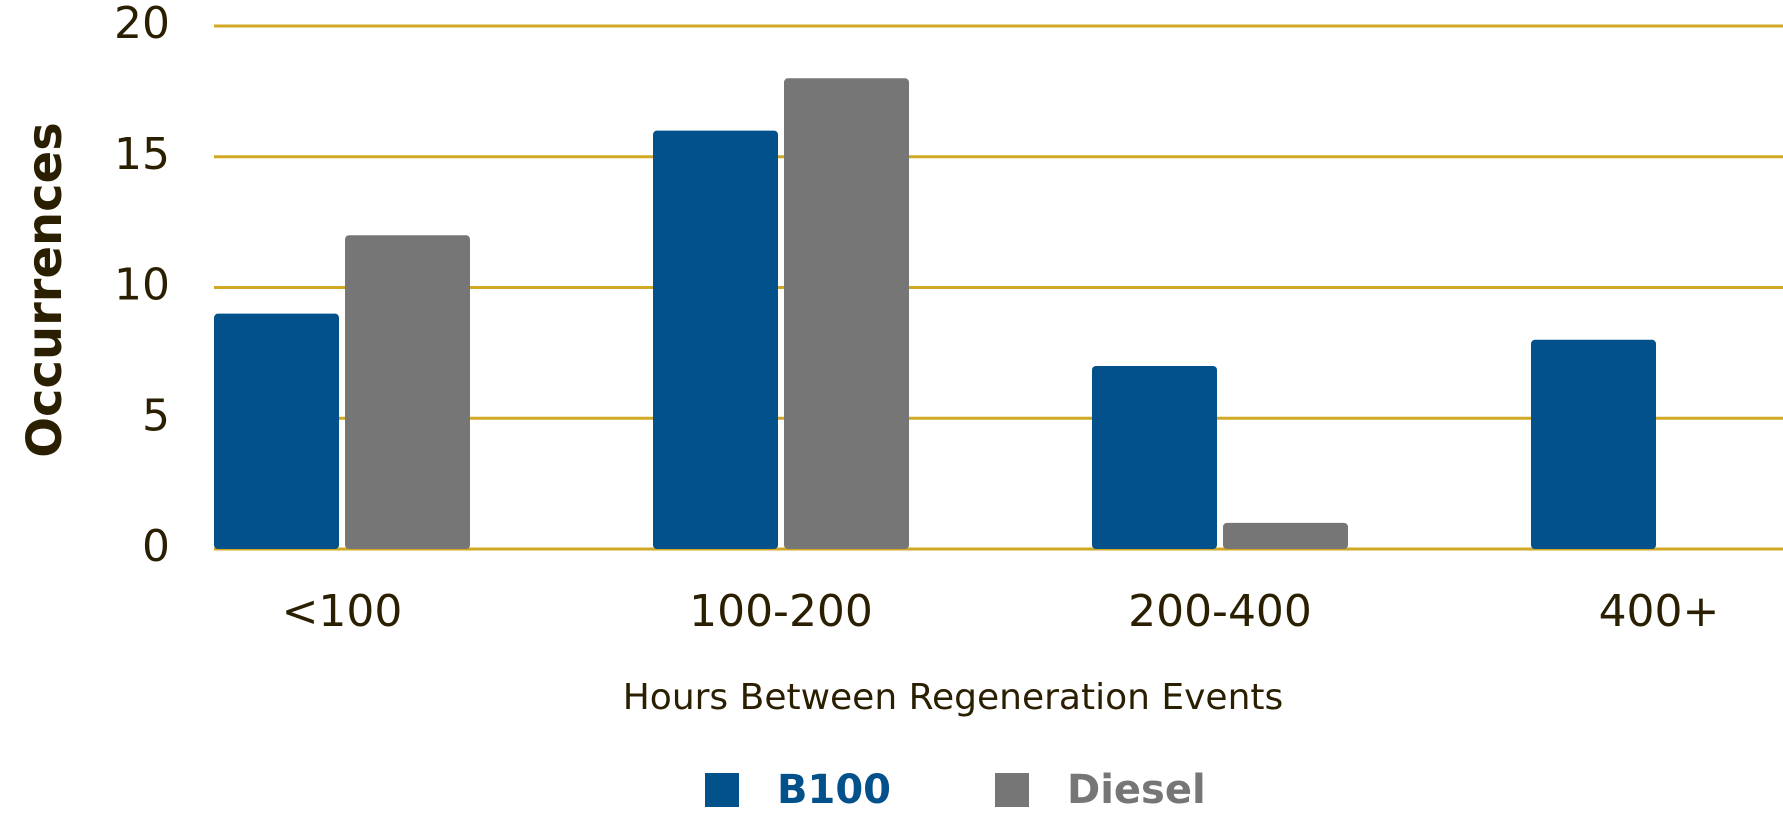  Describe the element at coordinates (156, 546) in the screenshot. I see `y-tick-label: 0` at that location.